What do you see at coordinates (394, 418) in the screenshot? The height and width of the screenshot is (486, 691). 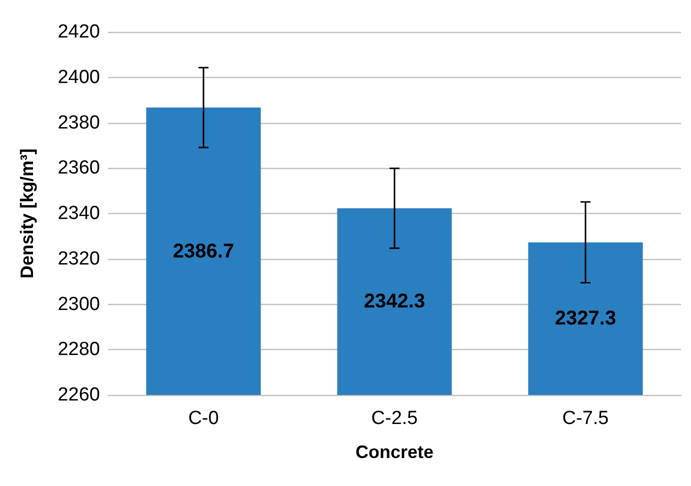 I see `x-tick-label: C-2.5` at bounding box center [394, 418].